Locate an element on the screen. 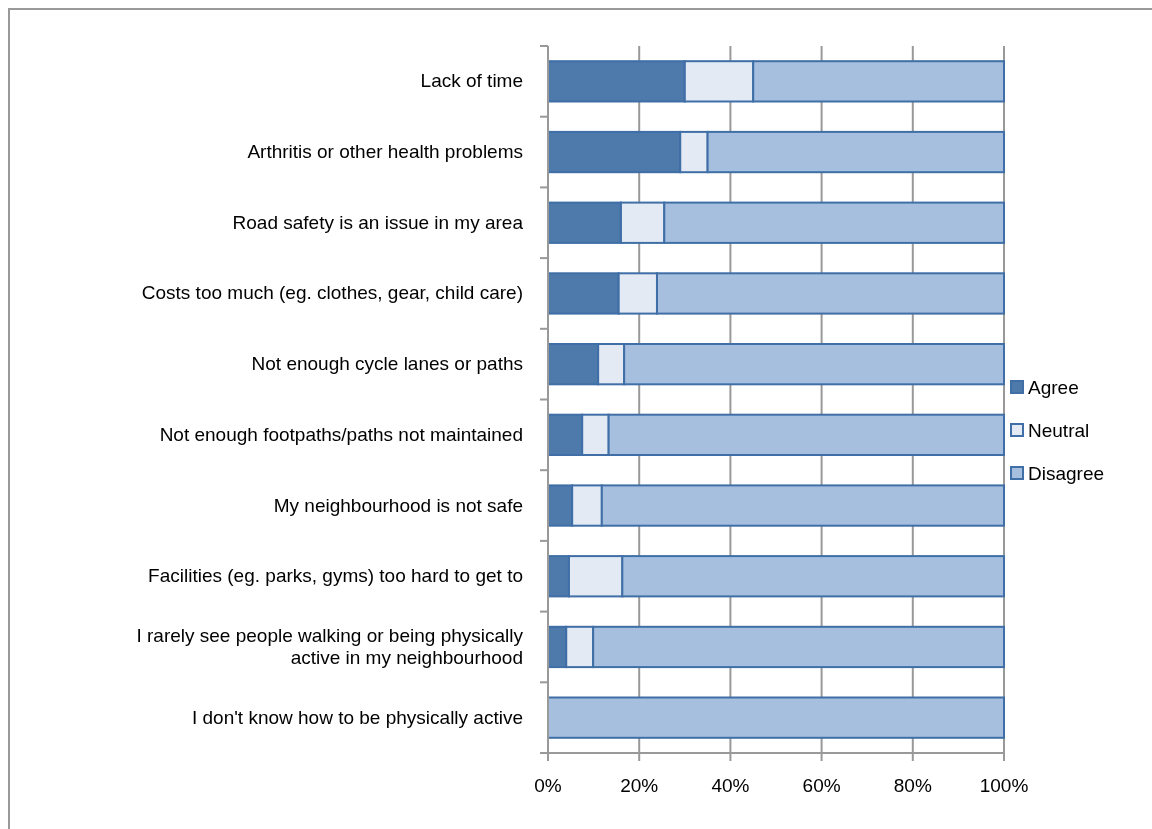  y-tick-label: Not enough cycle lanes or paths is located at coordinates (387, 364).